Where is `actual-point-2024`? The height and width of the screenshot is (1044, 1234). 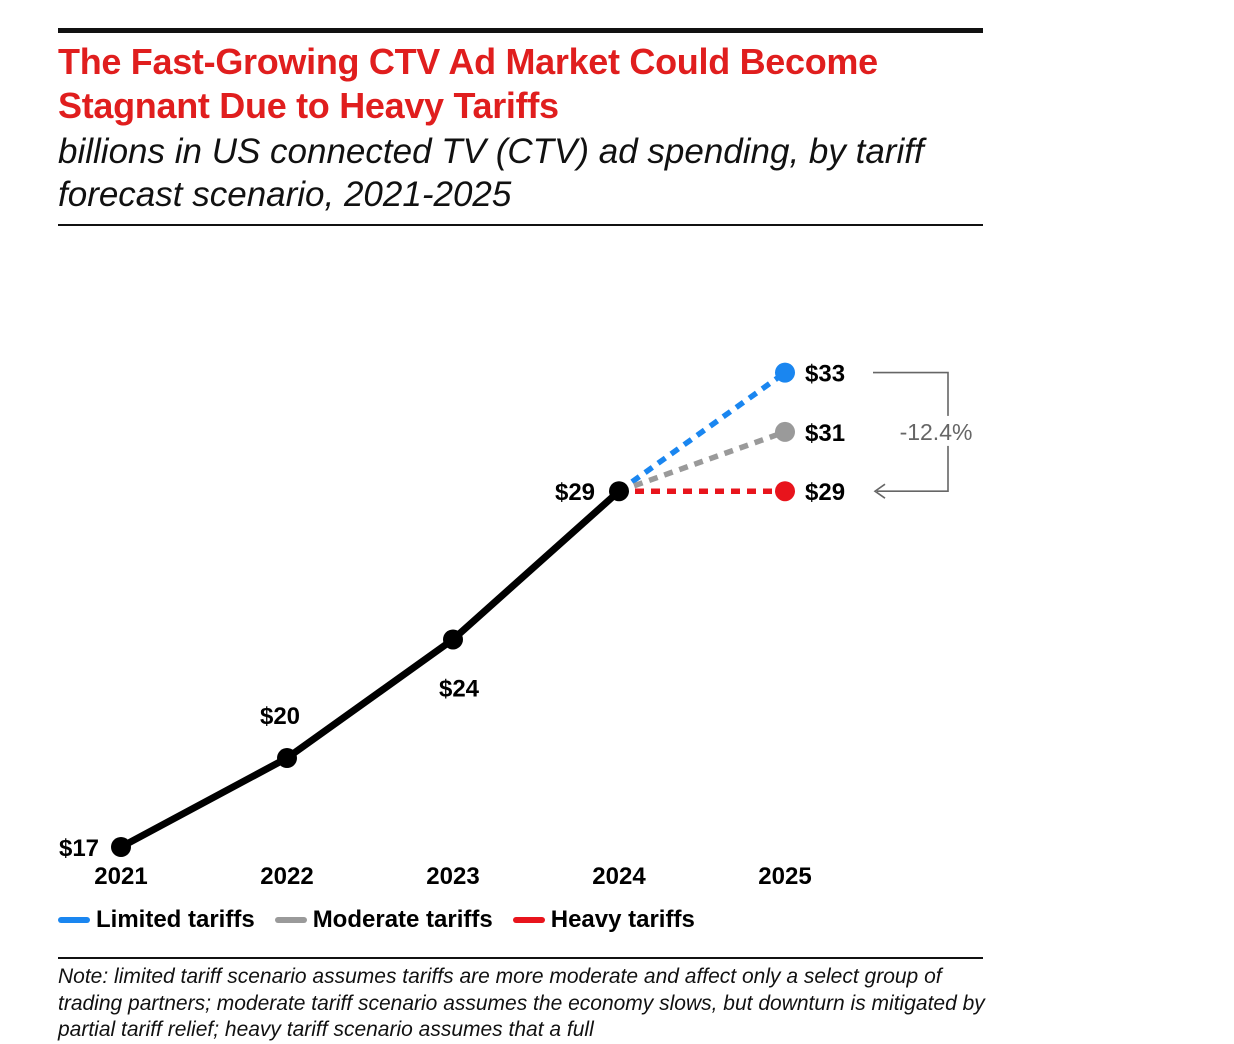
actual-point-2024 is located at coordinates (619, 491).